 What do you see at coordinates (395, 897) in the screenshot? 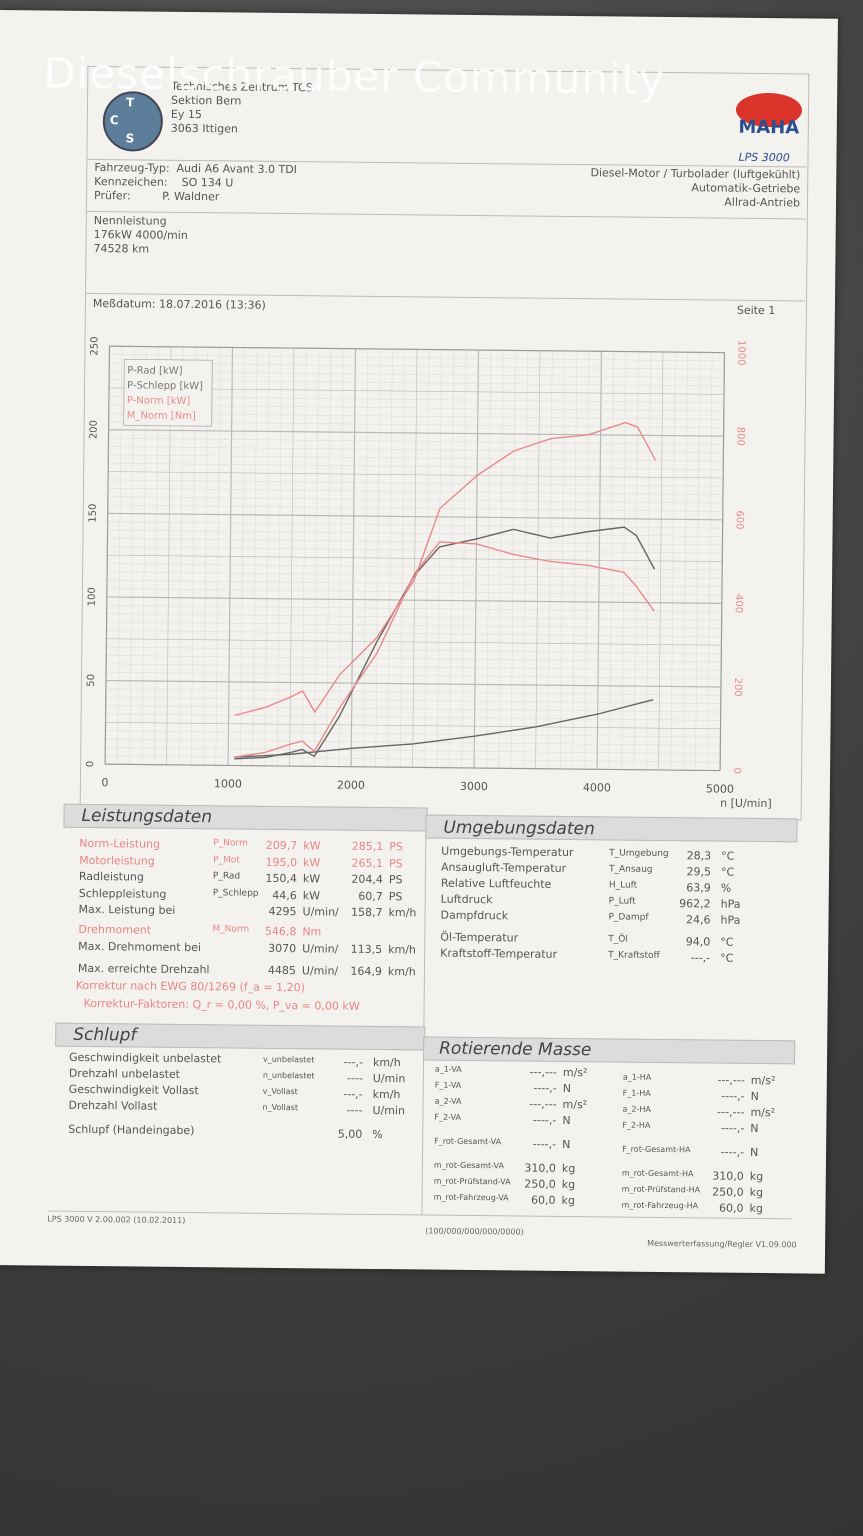
I see `power-row-unit2: PS` at bounding box center [395, 897].